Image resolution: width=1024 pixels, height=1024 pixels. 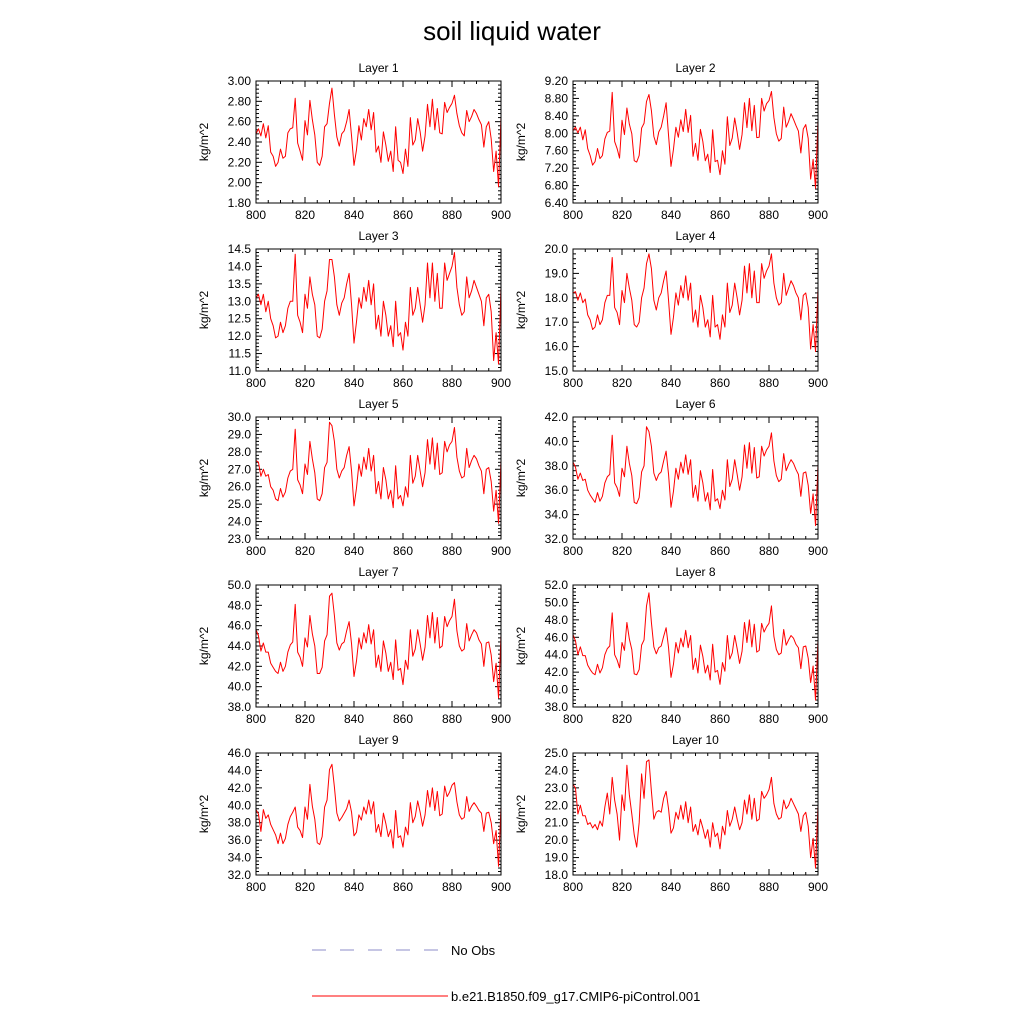 What do you see at coordinates (378, 404) in the screenshot?
I see `panel-title: Layer 5` at bounding box center [378, 404].